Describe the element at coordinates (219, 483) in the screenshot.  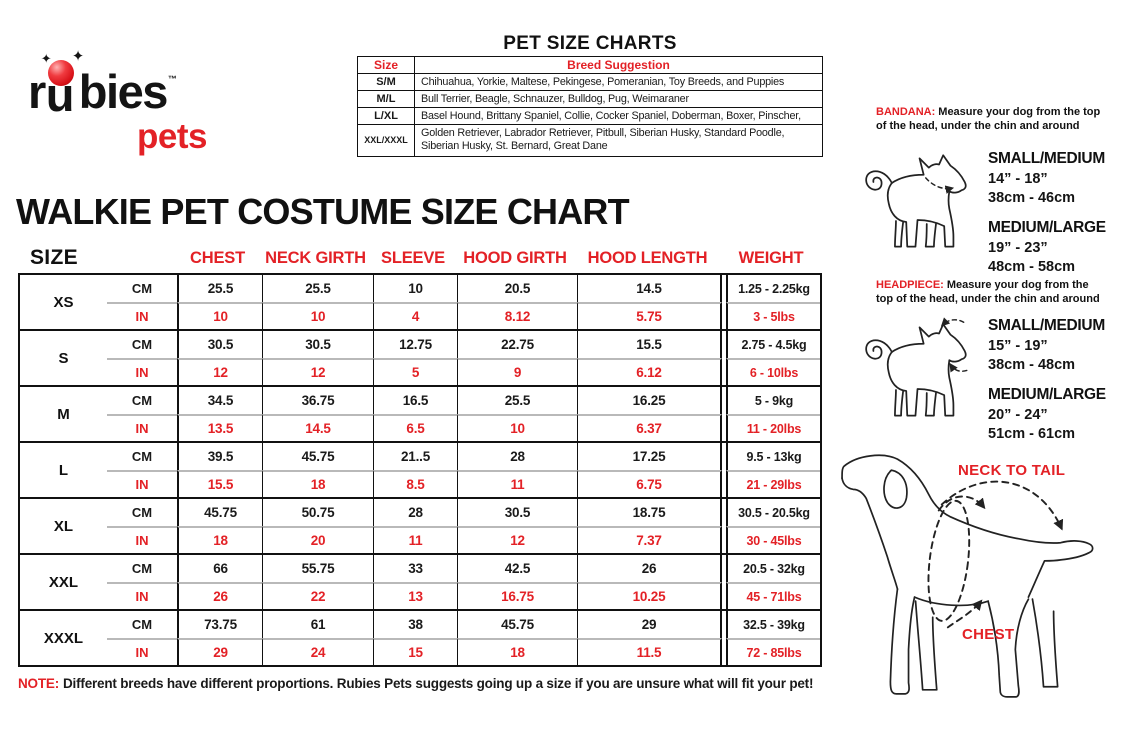
I see `measurement-value: 15.5` at that location.